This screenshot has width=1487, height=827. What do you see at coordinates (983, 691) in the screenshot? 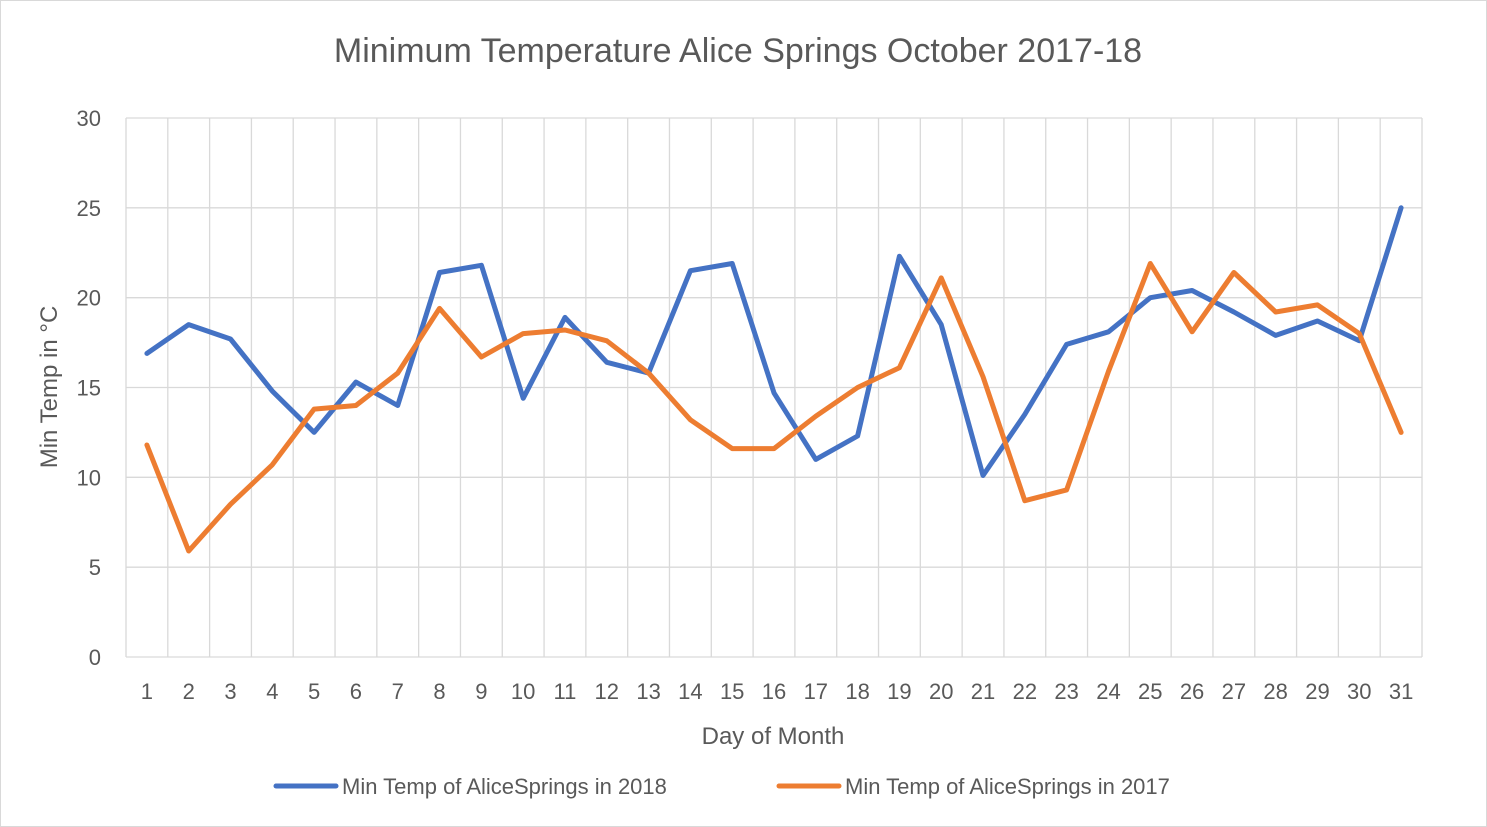
I see `x-tick-label: 21` at bounding box center [983, 691].